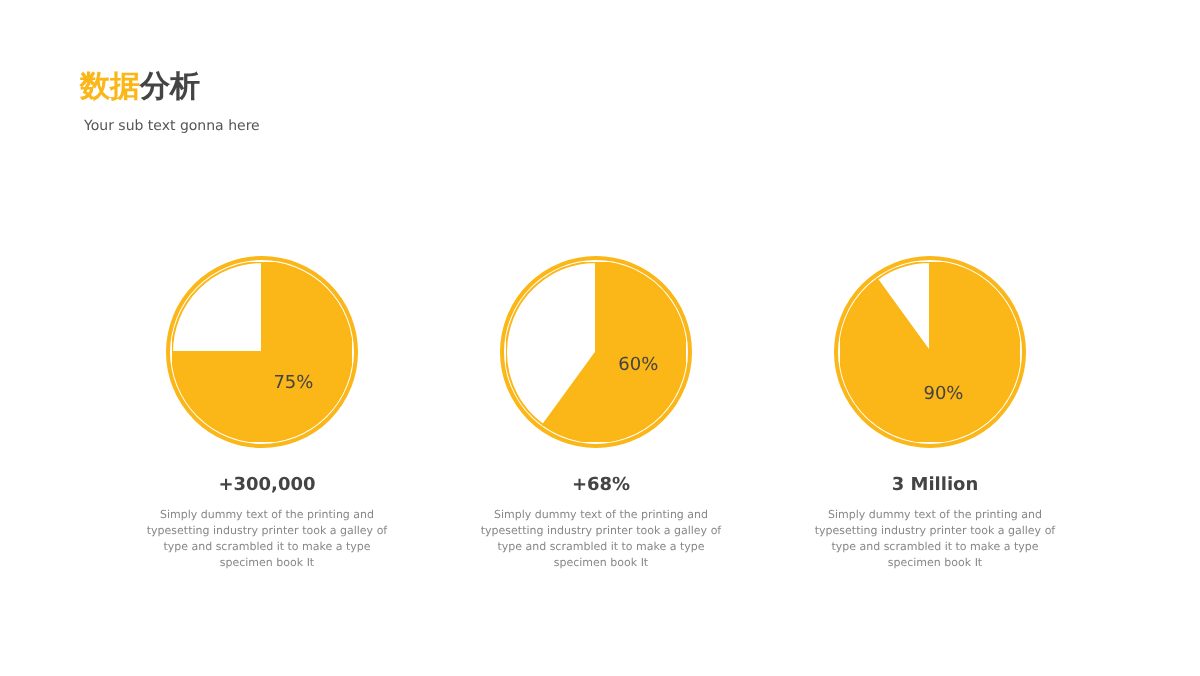 Image resolution: width=1200 pixels, height=676 pixels. Describe the element at coordinates (935, 486) in the screenshot. I see `text: 3 Million` at that location.